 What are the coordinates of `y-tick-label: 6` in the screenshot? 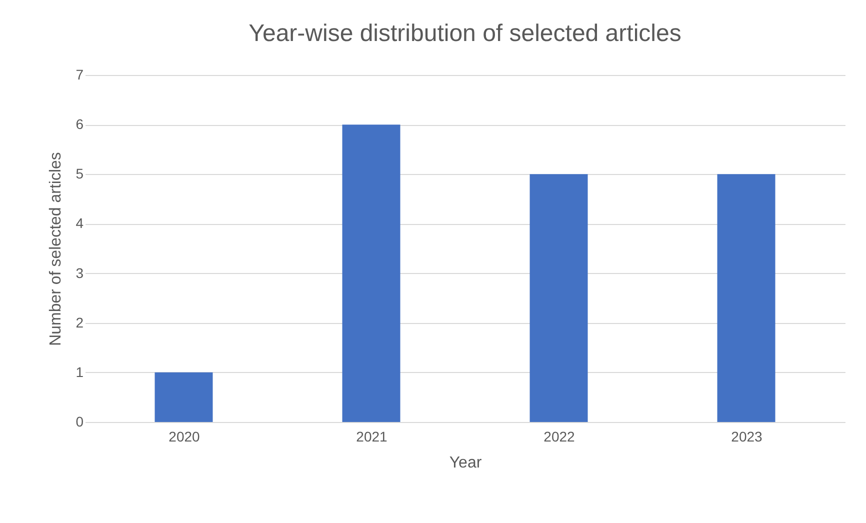 It's located at (80, 124).